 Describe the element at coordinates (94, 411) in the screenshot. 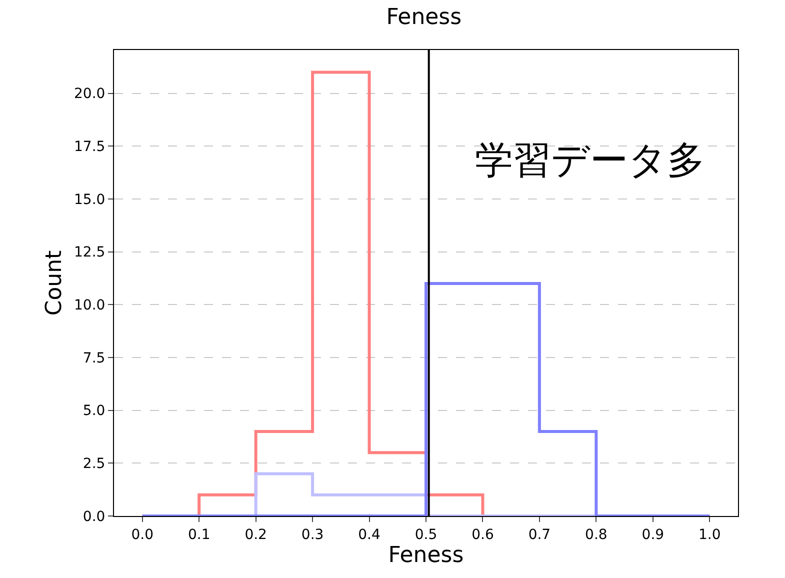

I see `y-tick-label: 5.0` at that location.